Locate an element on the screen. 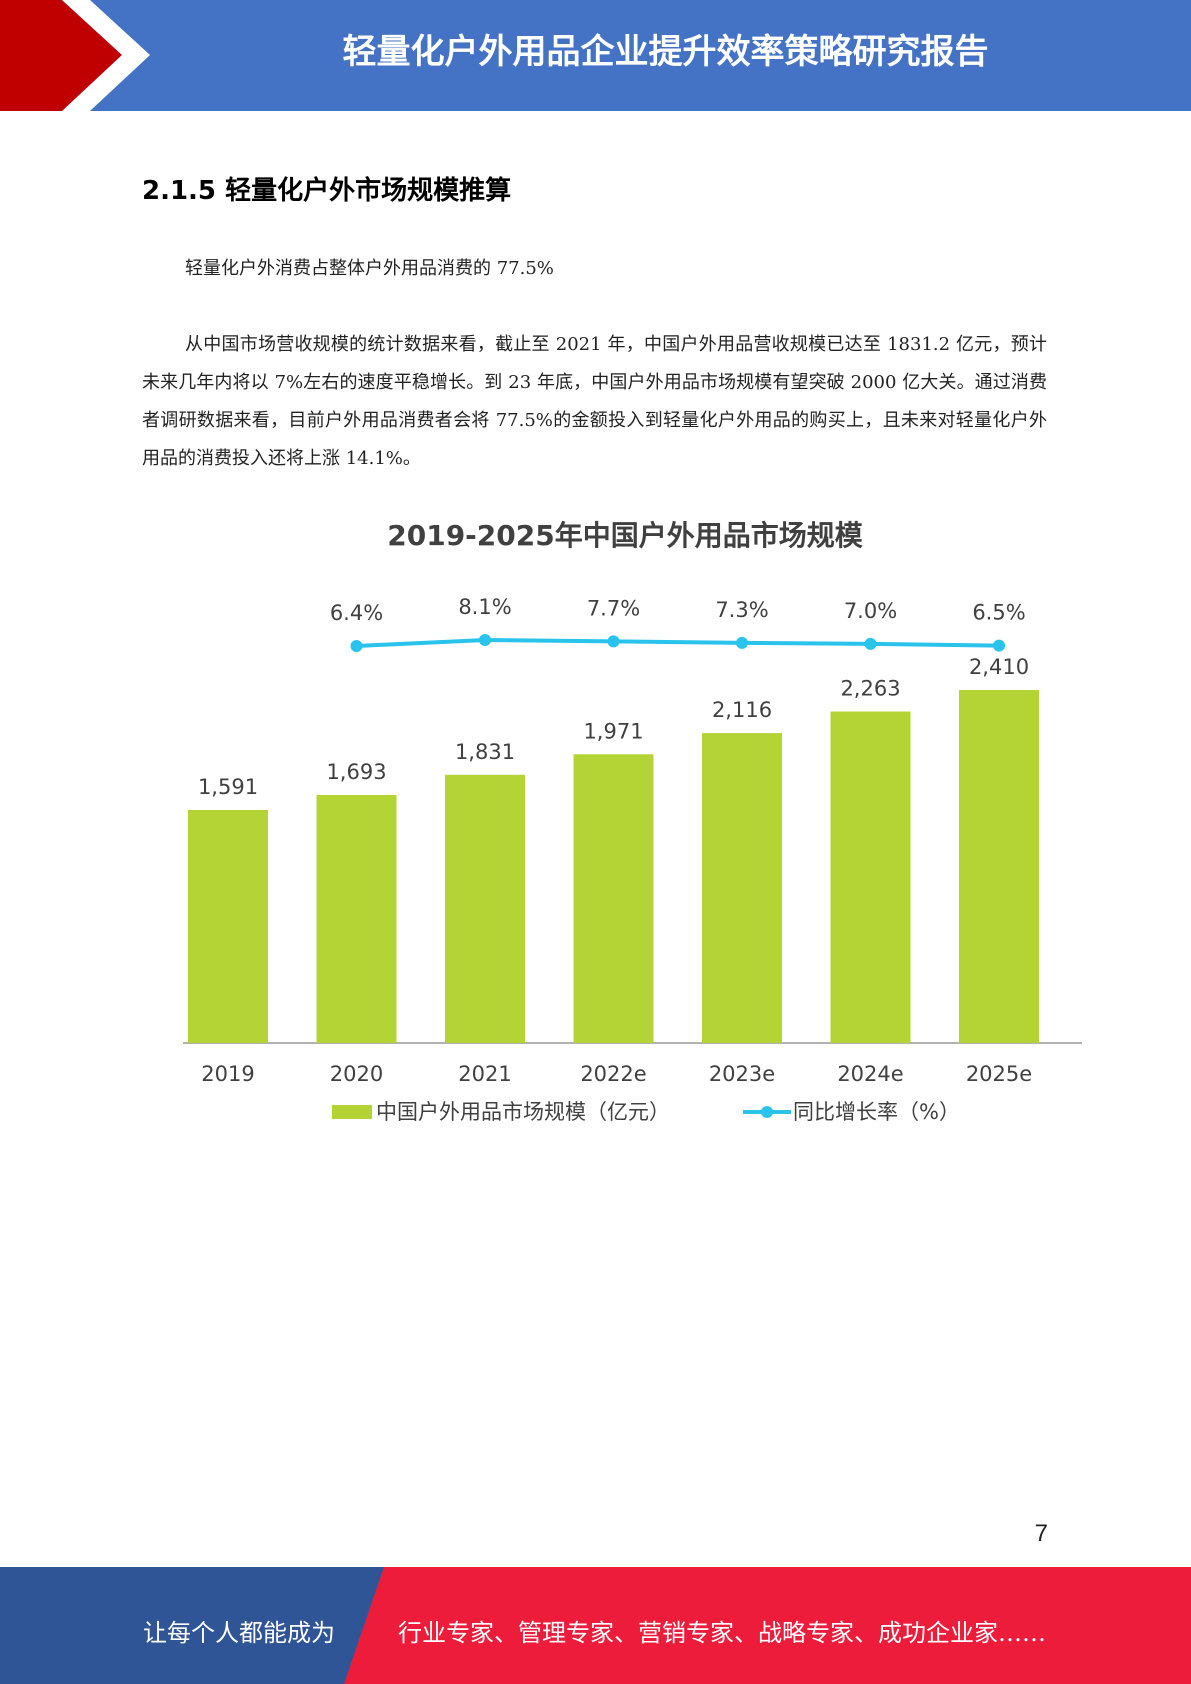  x-tick-2023e: 2023e is located at coordinates (742, 1074).